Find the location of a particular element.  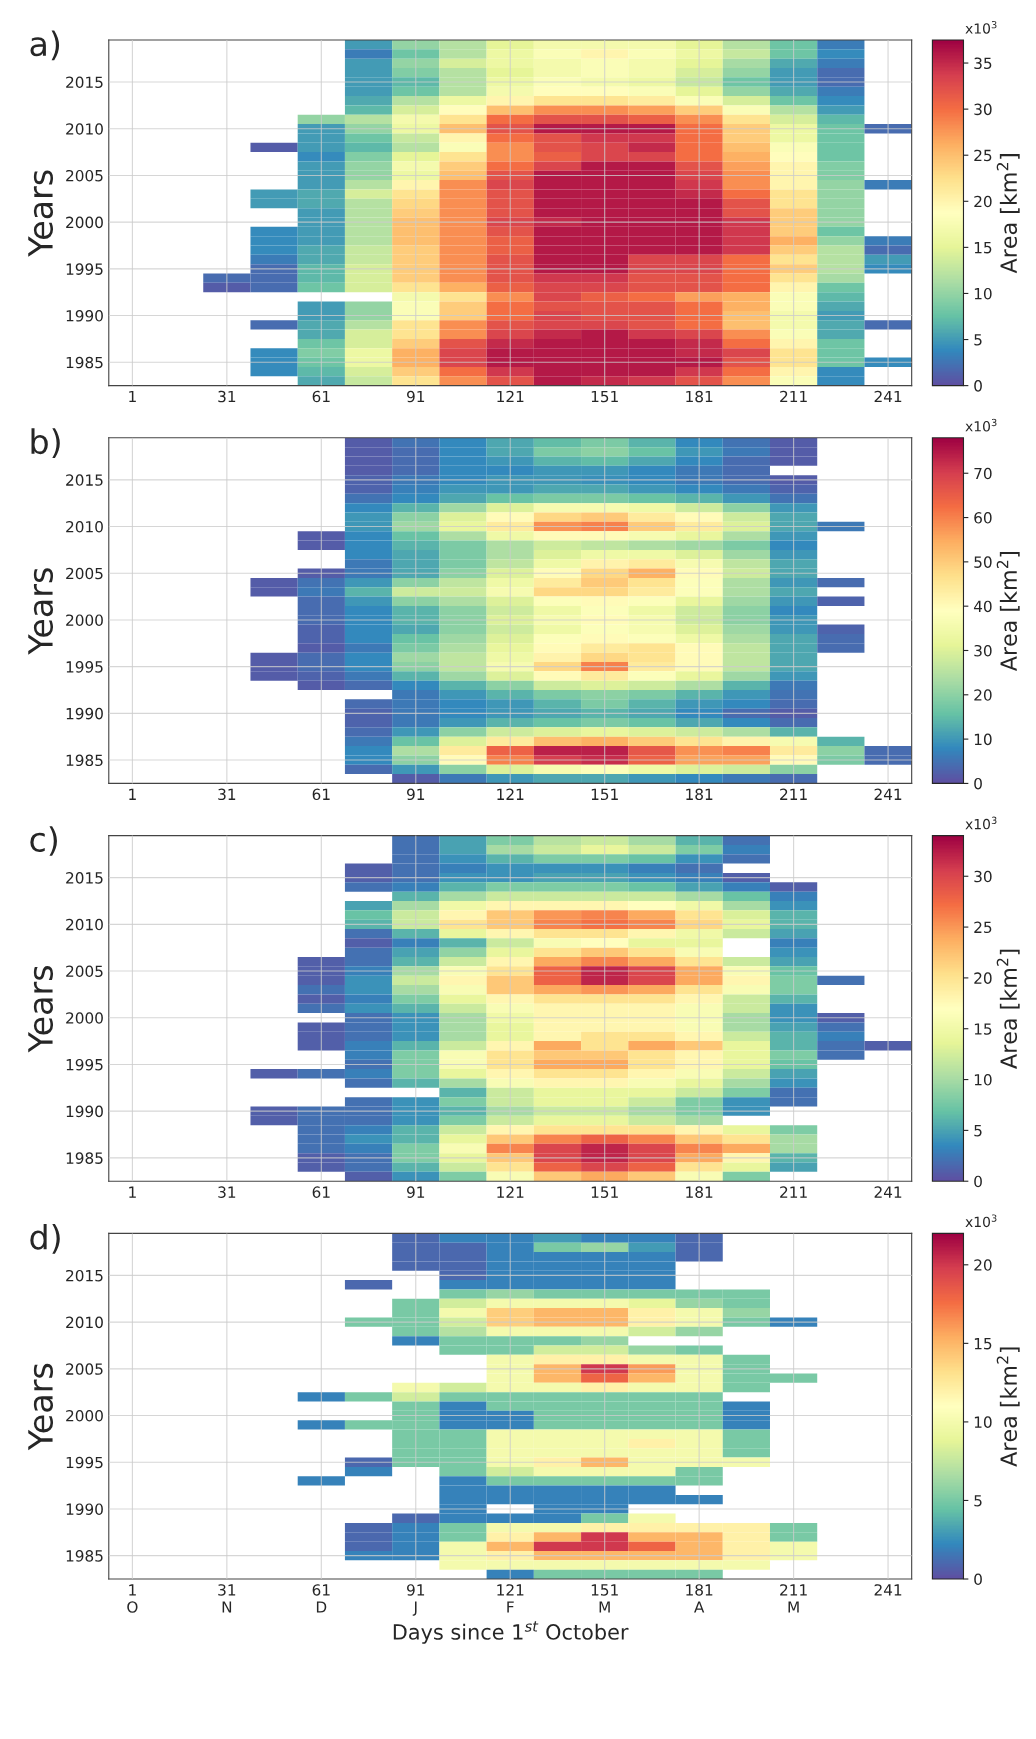

x-tick-label: 31 N is located at coordinates (227, 1598).